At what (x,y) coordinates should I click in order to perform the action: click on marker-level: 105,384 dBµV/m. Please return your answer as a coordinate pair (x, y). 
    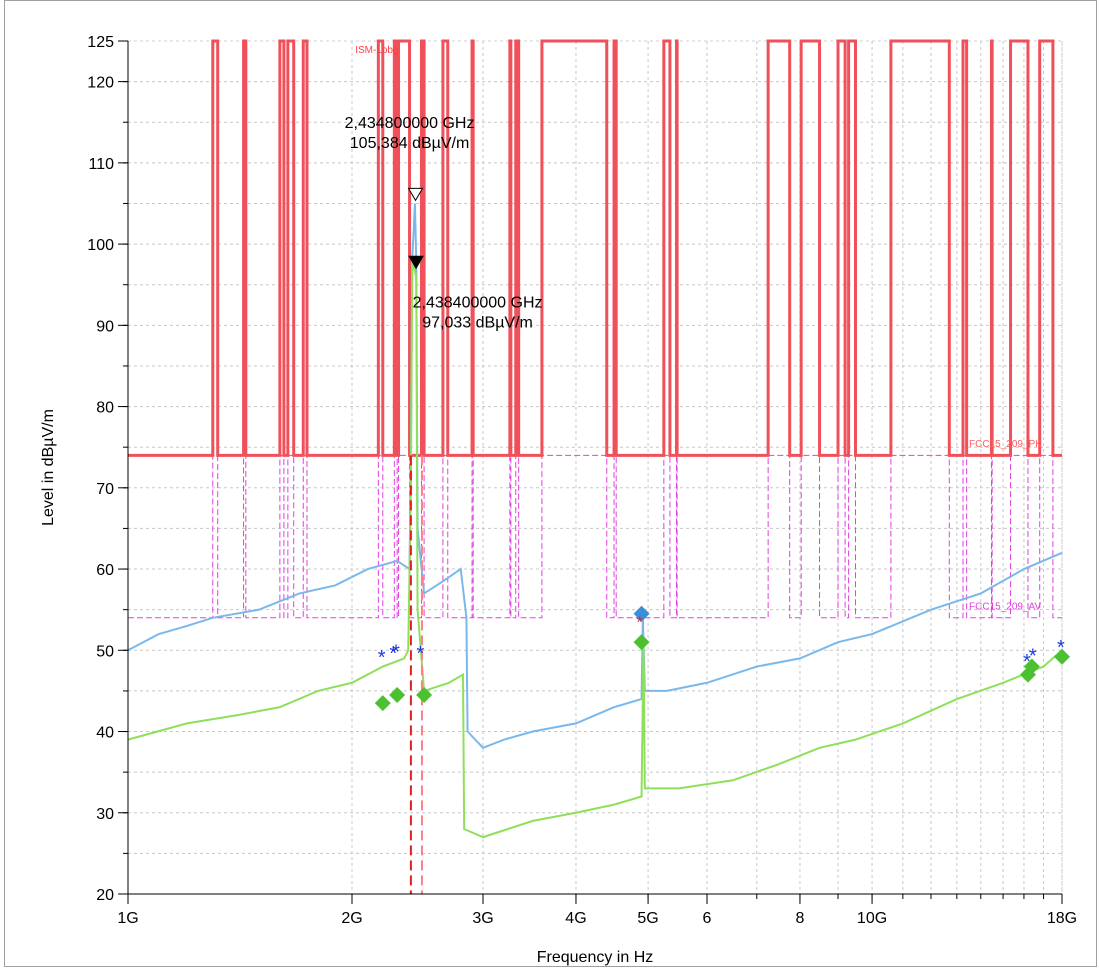
    Looking at the image, I should click on (410, 143).